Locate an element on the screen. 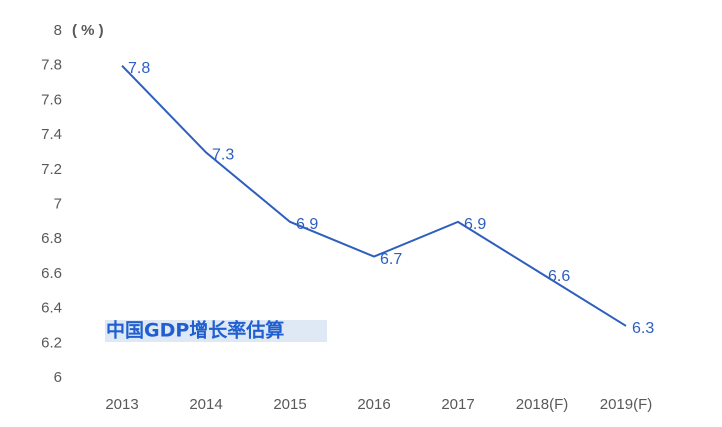 The image size is (722, 427). x-tick-label: 2019(F) is located at coordinates (626, 404).